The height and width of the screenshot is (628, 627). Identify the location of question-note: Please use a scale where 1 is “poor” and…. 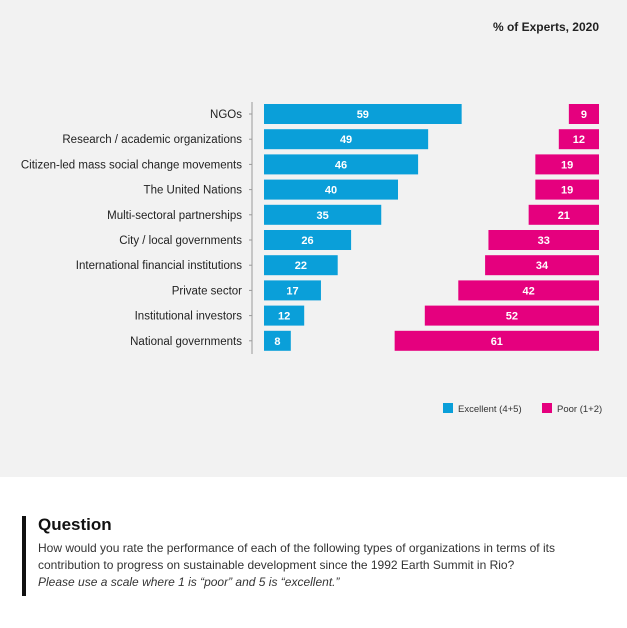
(189, 582).